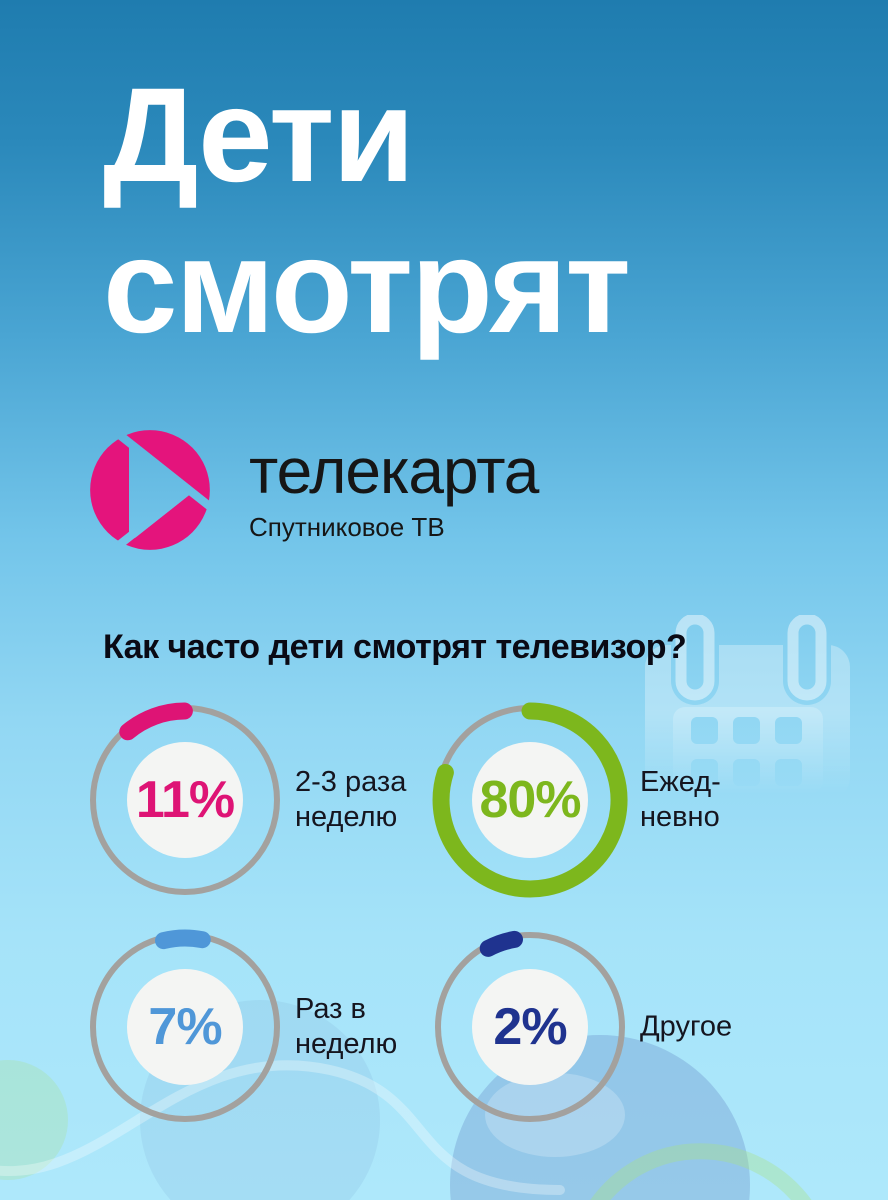  What do you see at coordinates (686, 1026) in the screenshot?
I see `donut-label: Другое` at bounding box center [686, 1026].